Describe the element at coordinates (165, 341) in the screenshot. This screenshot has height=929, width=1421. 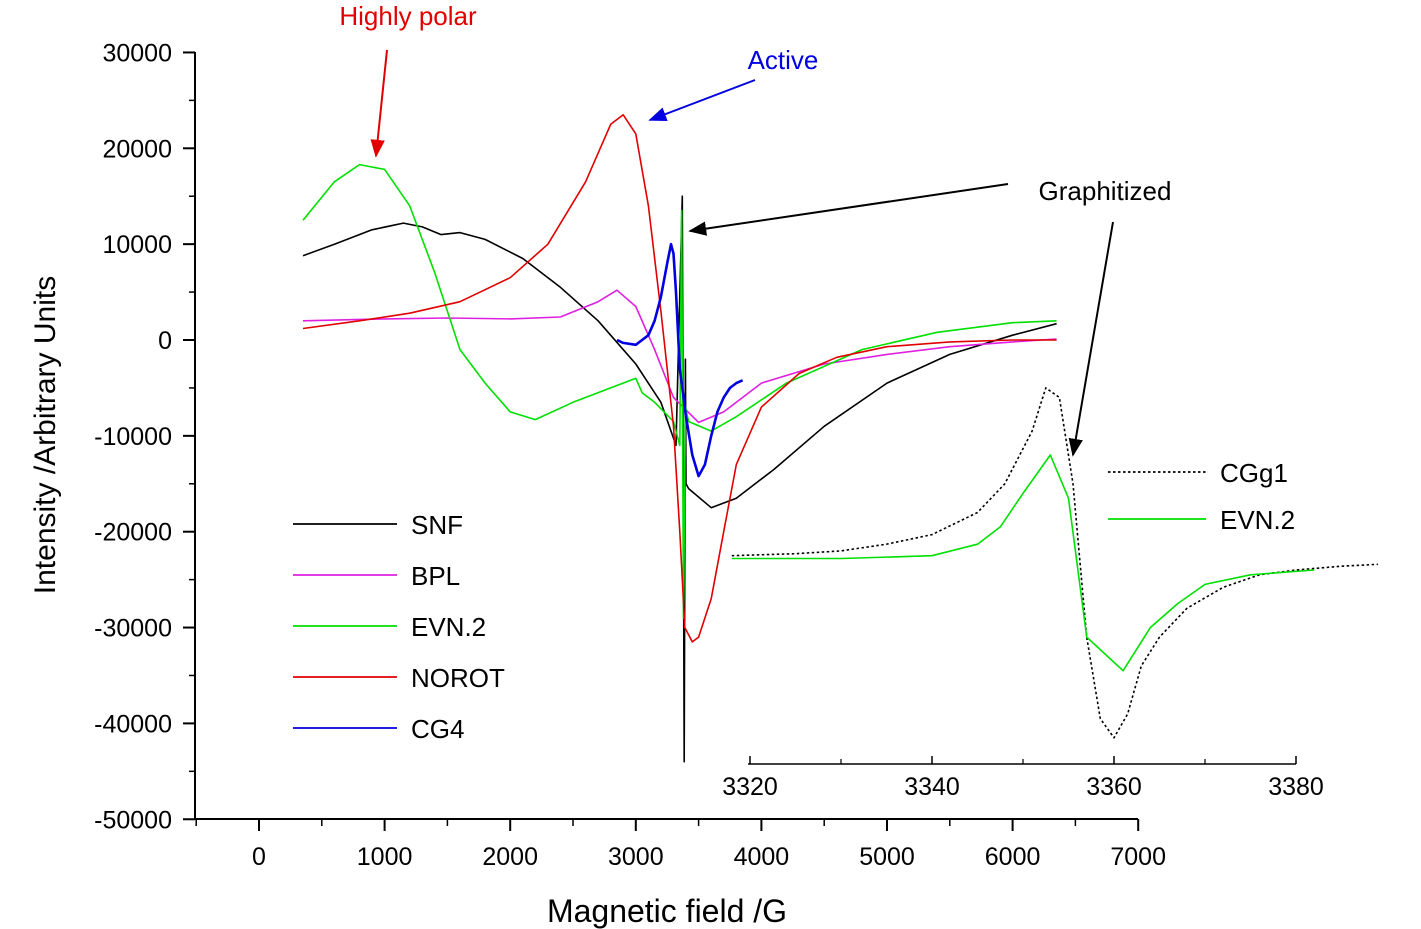
I see `y-tick-label: 0` at that location.